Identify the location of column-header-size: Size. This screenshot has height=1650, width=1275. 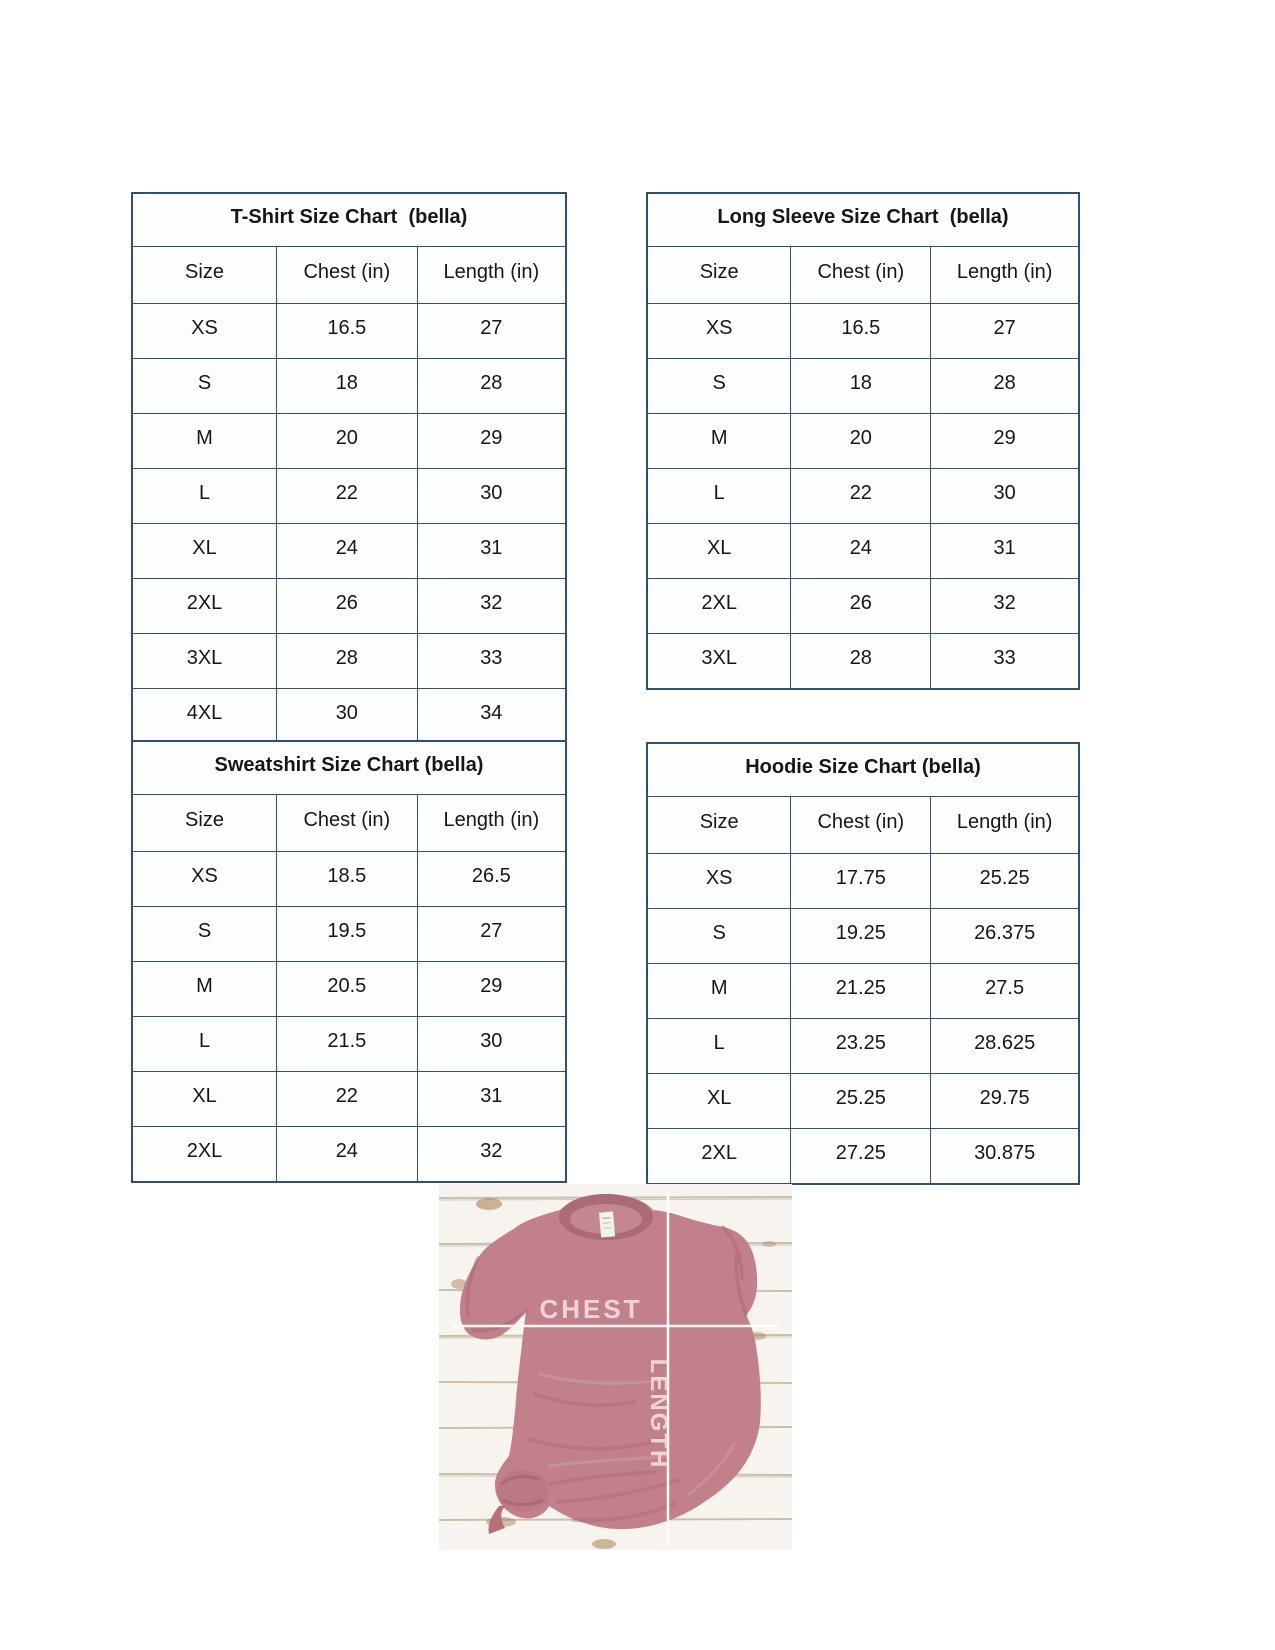
(204, 823).